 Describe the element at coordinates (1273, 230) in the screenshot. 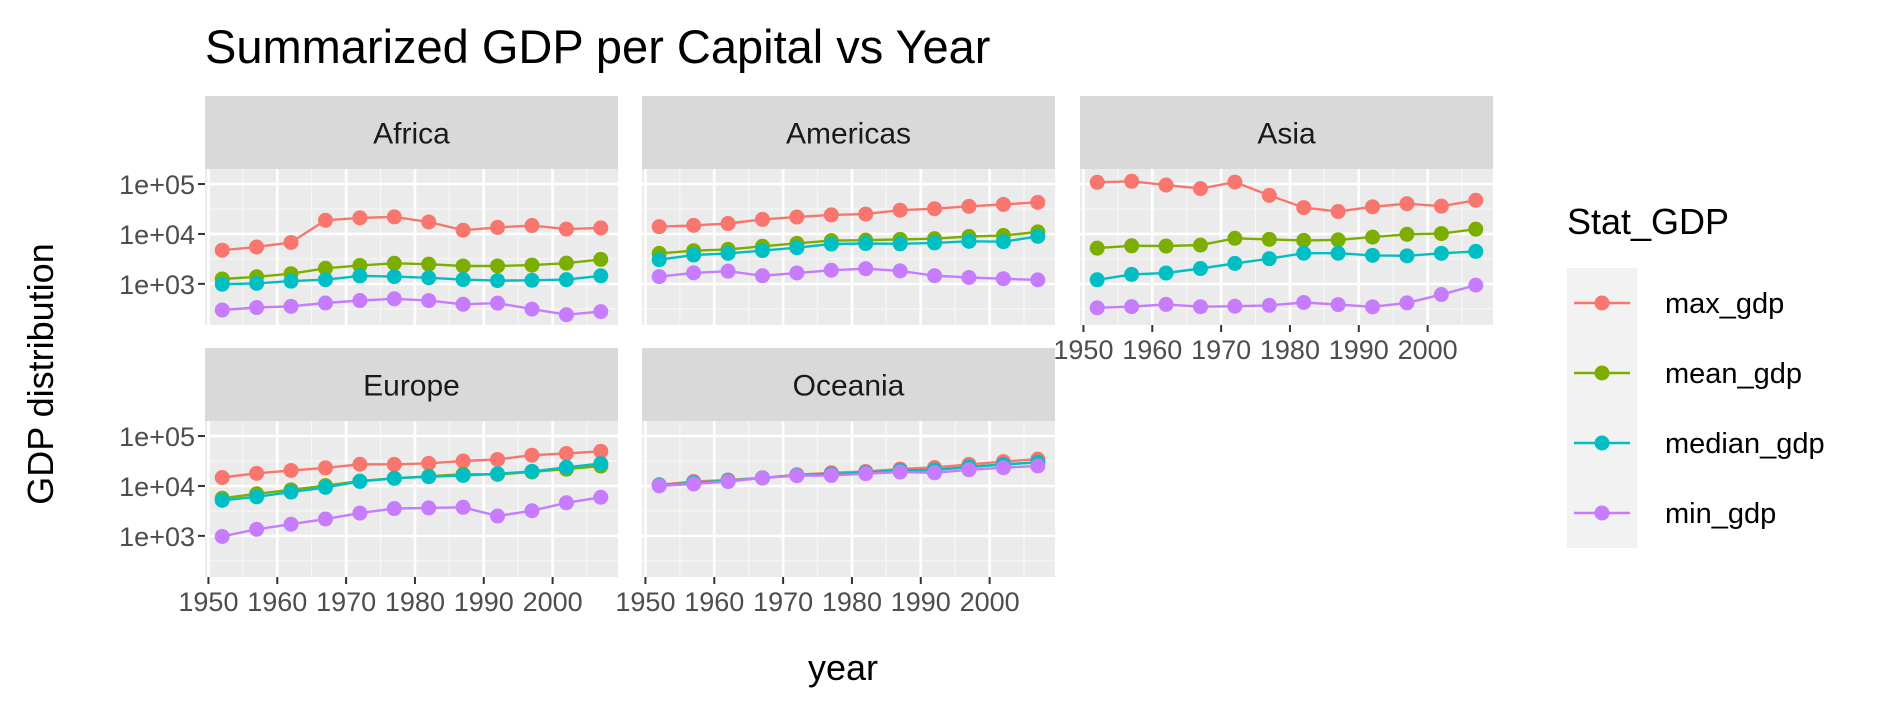

I see `facet-panel-asia: Asia 1950 1960 1970 1980 1990 2000` at that location.